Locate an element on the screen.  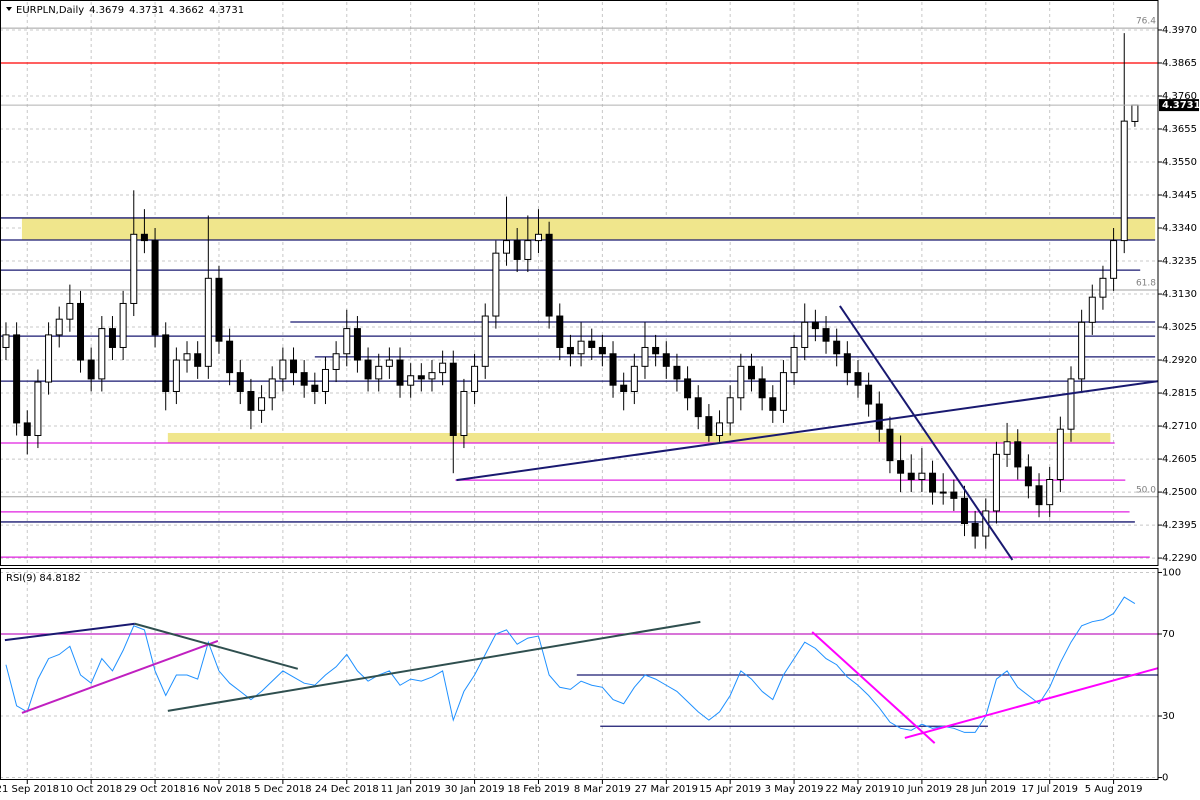
fib-label: 61.8 is located at coordinates (1146, 283).